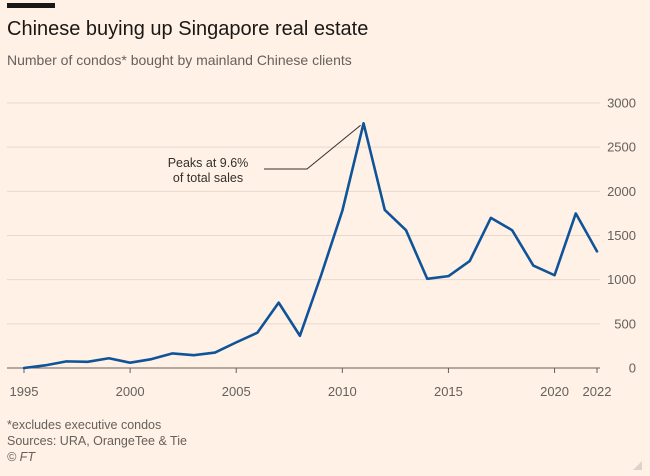 This screenshot has width=650, height=476. I want to click on annotation: Peaks at 9.6%of total sales, so click(264, 154).